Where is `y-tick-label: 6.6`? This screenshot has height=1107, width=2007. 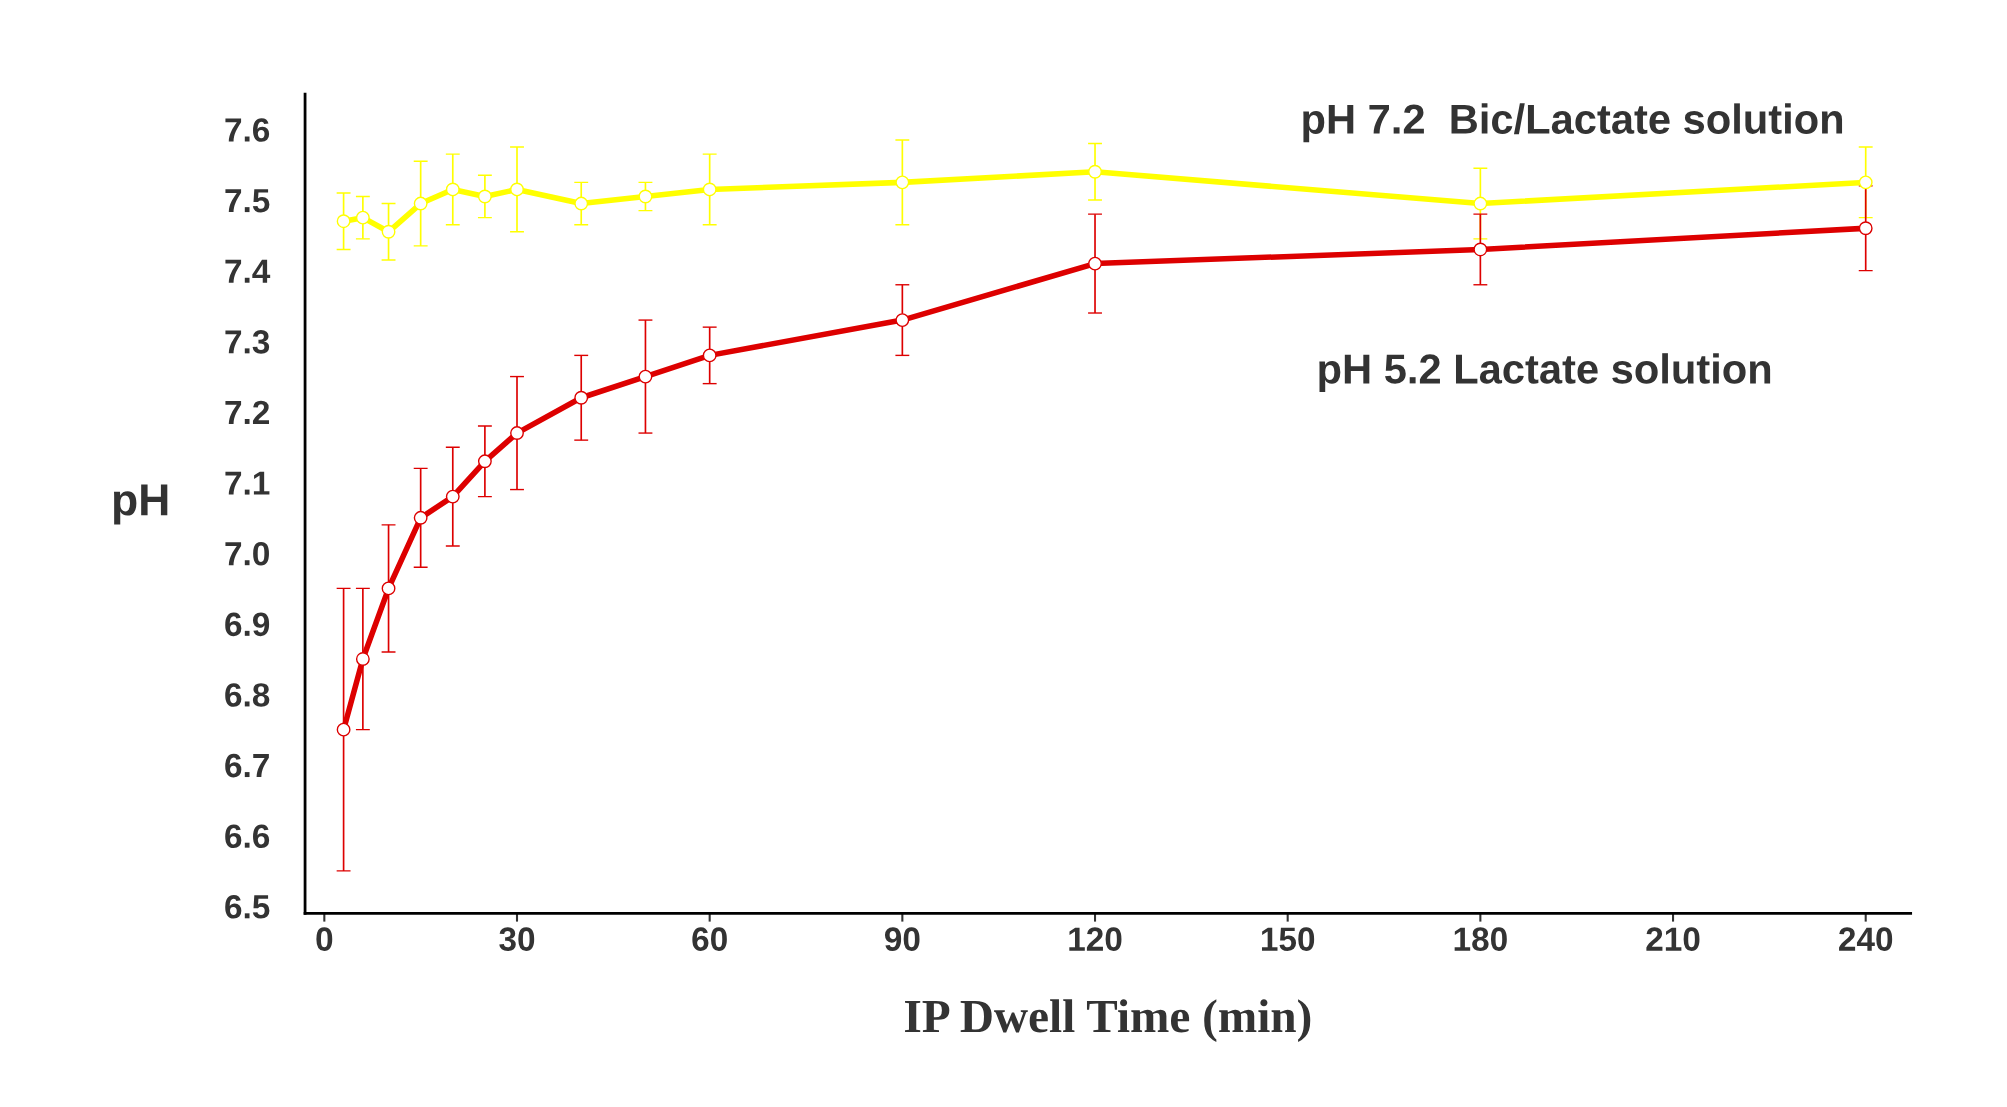
y-tick-label: 6.6 is located at coordinates (247, 836).